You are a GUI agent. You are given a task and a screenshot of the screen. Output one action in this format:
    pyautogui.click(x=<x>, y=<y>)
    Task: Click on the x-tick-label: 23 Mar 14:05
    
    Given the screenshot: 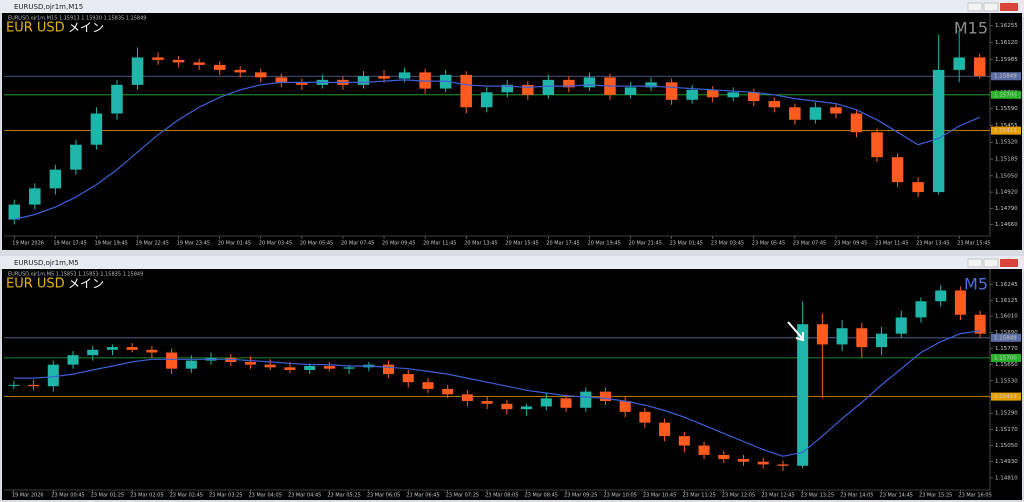 What is the action you would take?
    pyautogui.click(x=856, y=496)
    